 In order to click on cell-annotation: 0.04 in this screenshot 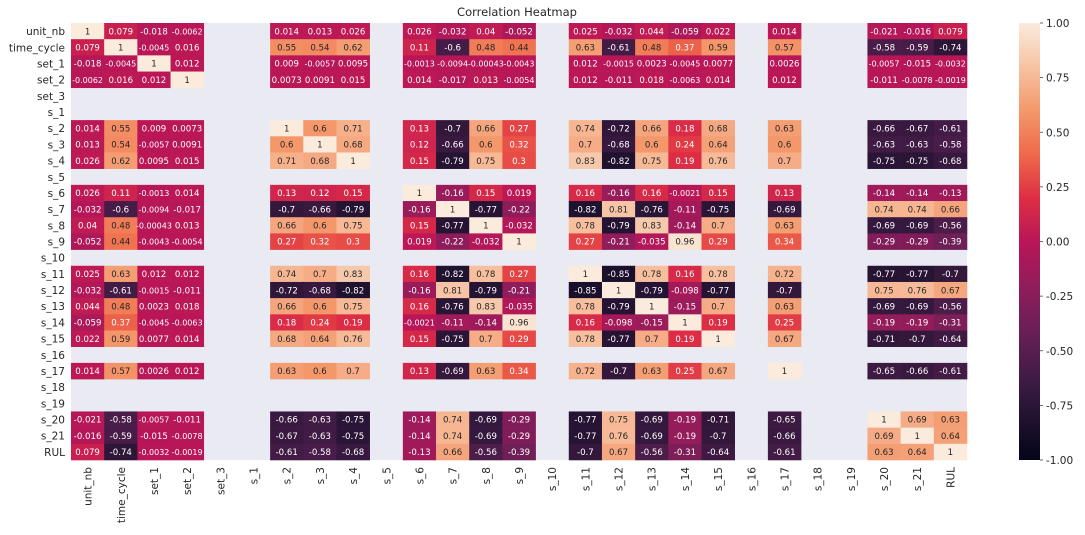, I will do `click(87, 227)`.